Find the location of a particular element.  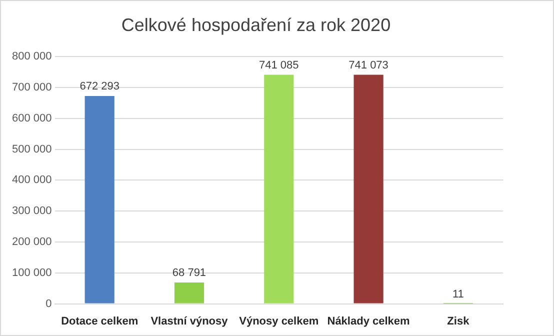

y-tick-label: 200 000 is located at coordinates (32, 242).